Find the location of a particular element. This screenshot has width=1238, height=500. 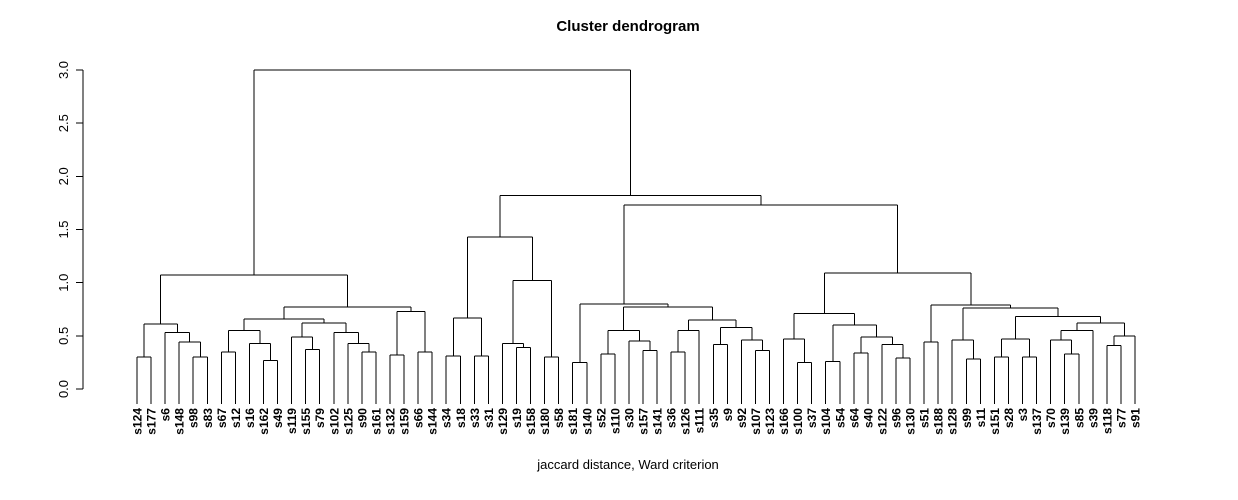

leaf-label: s67 is located at coordinates (222, 418).